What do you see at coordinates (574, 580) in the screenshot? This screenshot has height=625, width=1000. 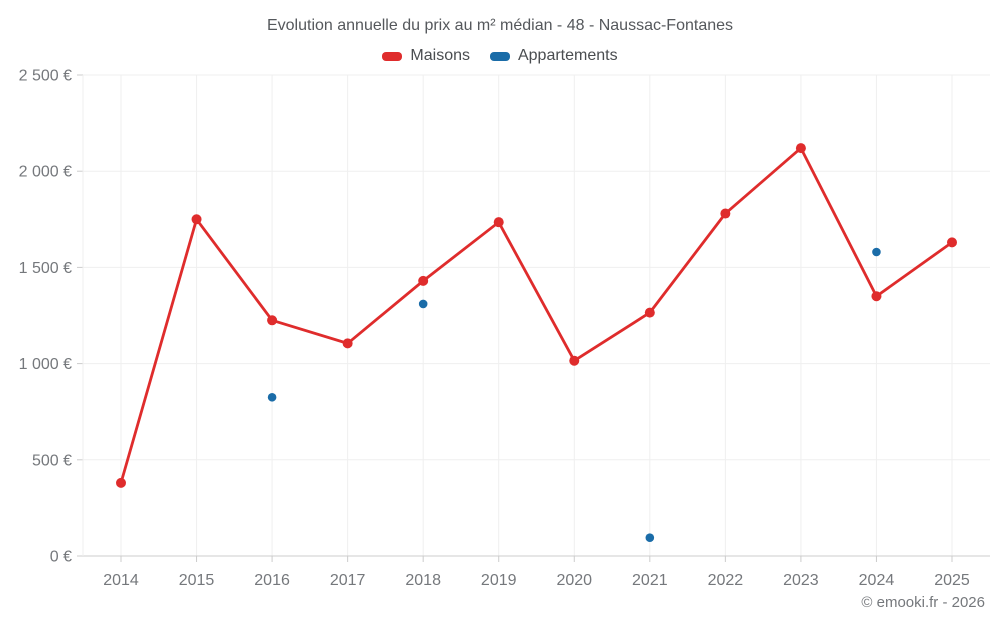 I see `x-tick-label: 2020` at bounding box center [574, 580].